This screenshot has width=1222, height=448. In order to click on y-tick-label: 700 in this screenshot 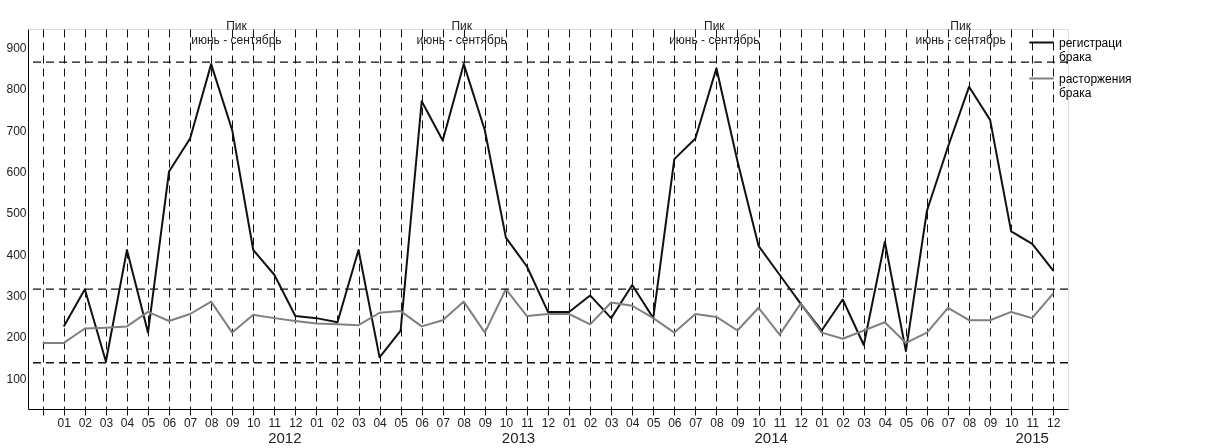, I will do `click(16, 130)`.